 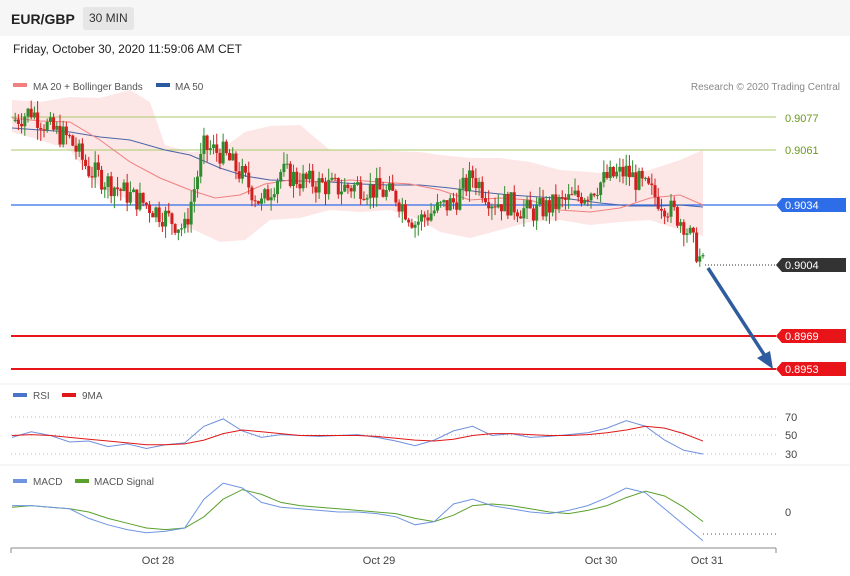 I want to click on legend-ma50-swatch, so click(x=163, y=85).